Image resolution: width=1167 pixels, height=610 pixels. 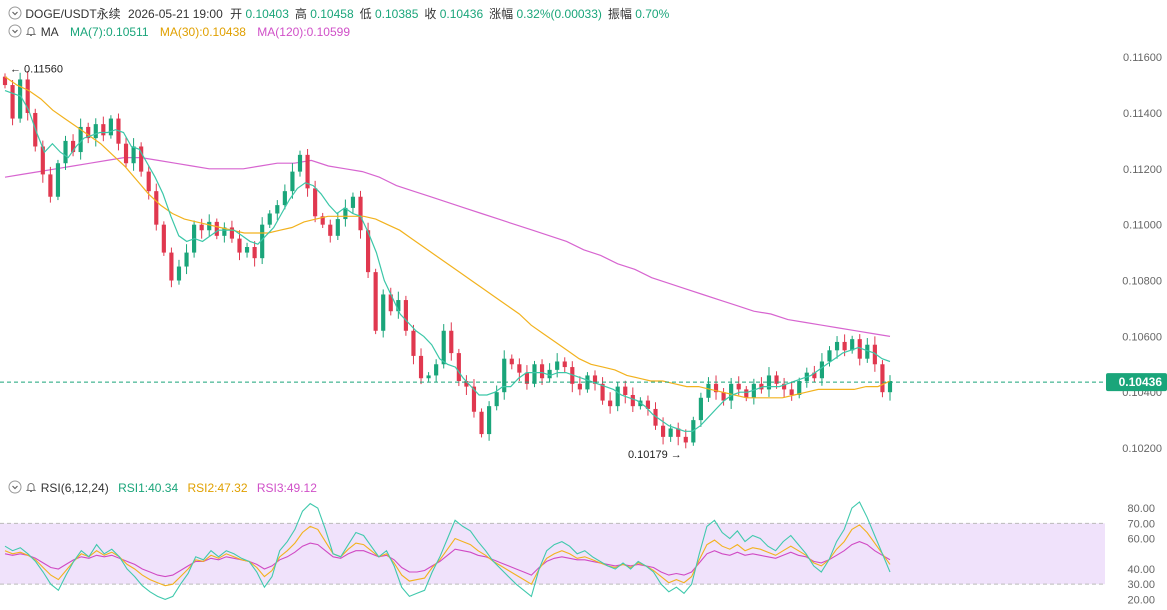 What do you see at coordinates (175, 14) in the screenshot?
I see `bar-datetime: 2026-05-21 19:00` at bounding box center [175, 14].